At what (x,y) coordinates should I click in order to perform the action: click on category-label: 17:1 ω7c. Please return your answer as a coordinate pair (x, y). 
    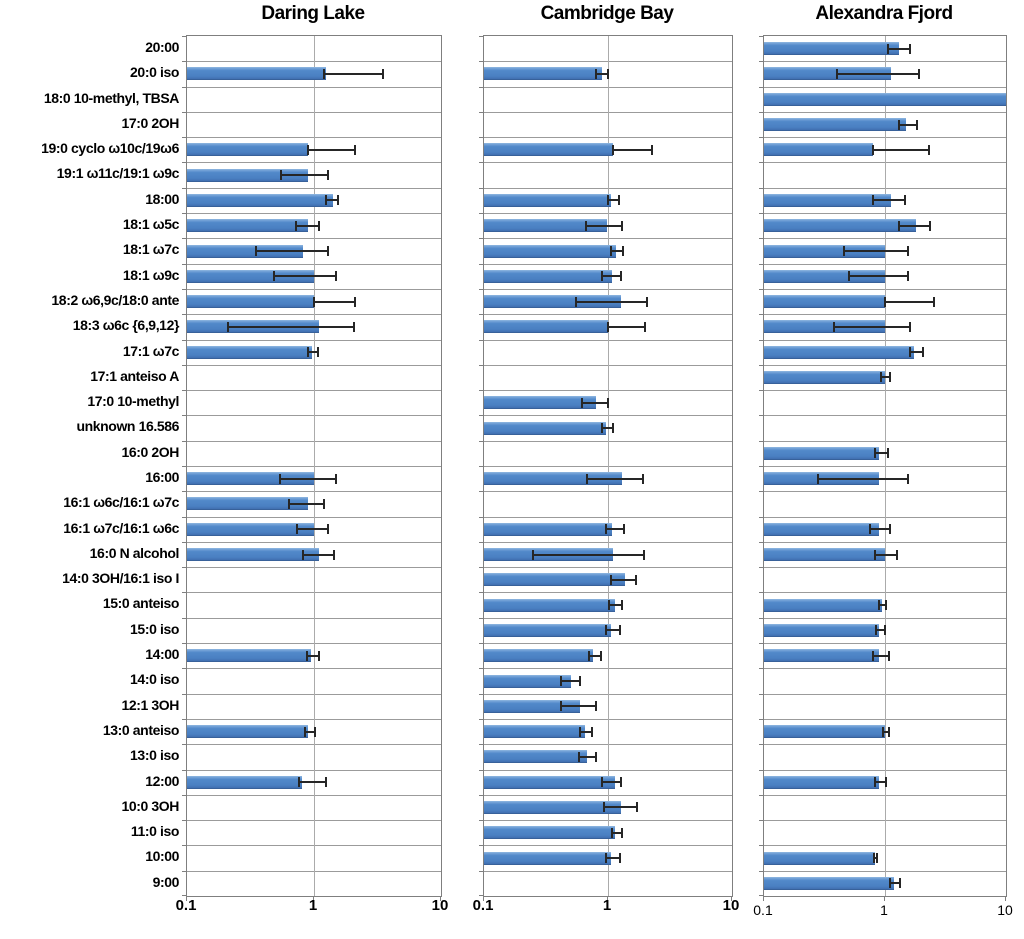
    Looking at the image, I should click on (151, 350).